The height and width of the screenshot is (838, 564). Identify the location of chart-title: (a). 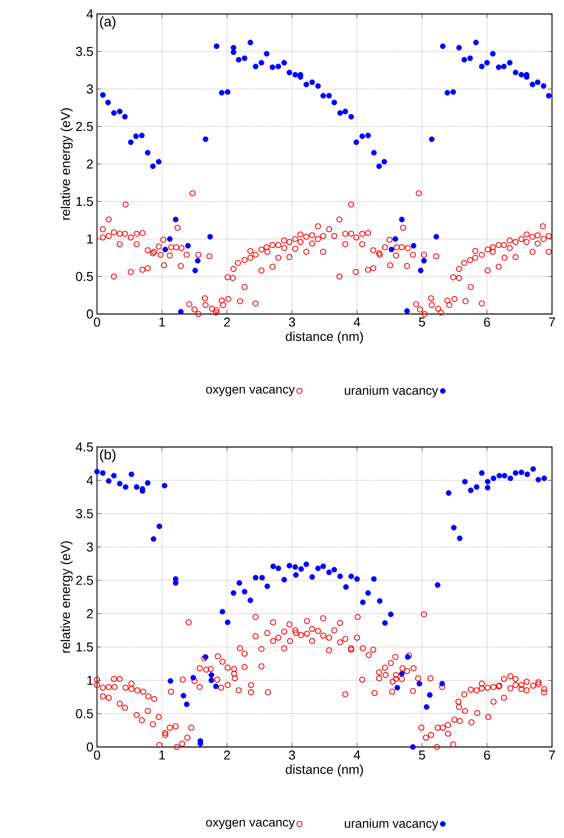
(108, 23).